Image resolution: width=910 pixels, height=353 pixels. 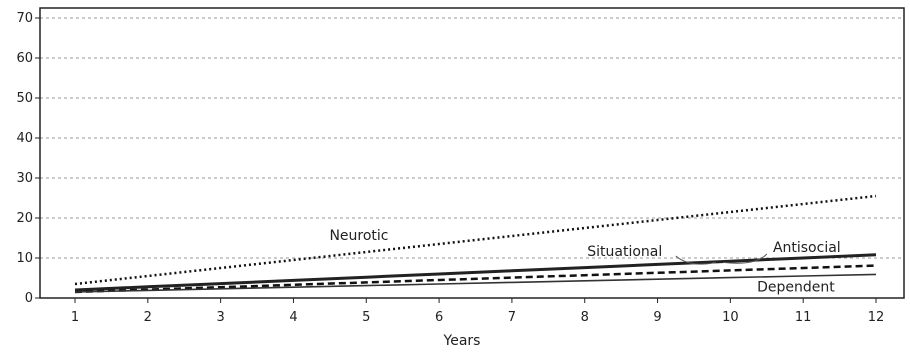 I want to click on y-tick-label-50: 50, so click(x=24, y=98).